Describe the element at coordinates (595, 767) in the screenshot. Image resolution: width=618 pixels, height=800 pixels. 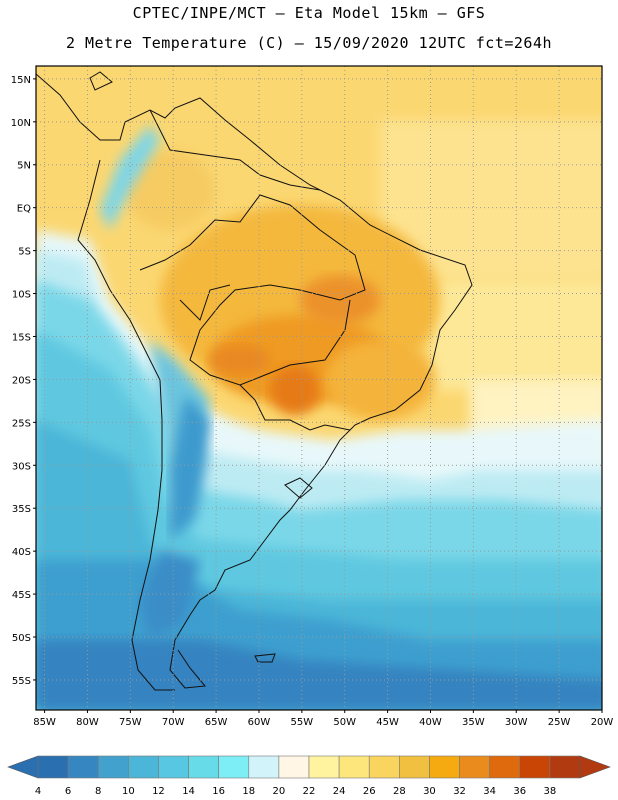
I see `legend-arrow-high` at that location.